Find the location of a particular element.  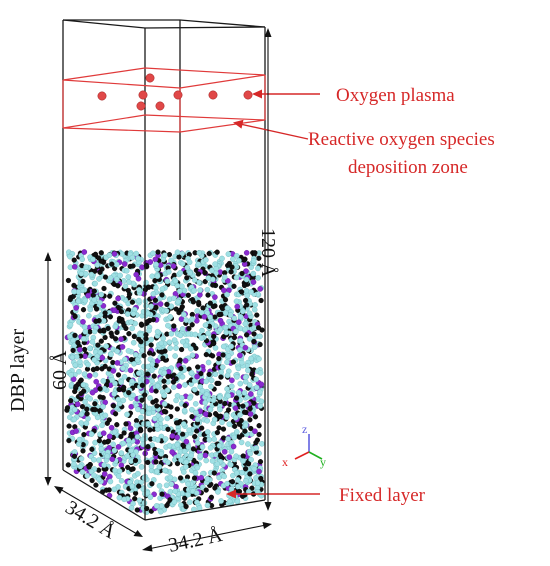

label-oxygen-plasma: Oxygen plasma is located at coordinates (395, 95).